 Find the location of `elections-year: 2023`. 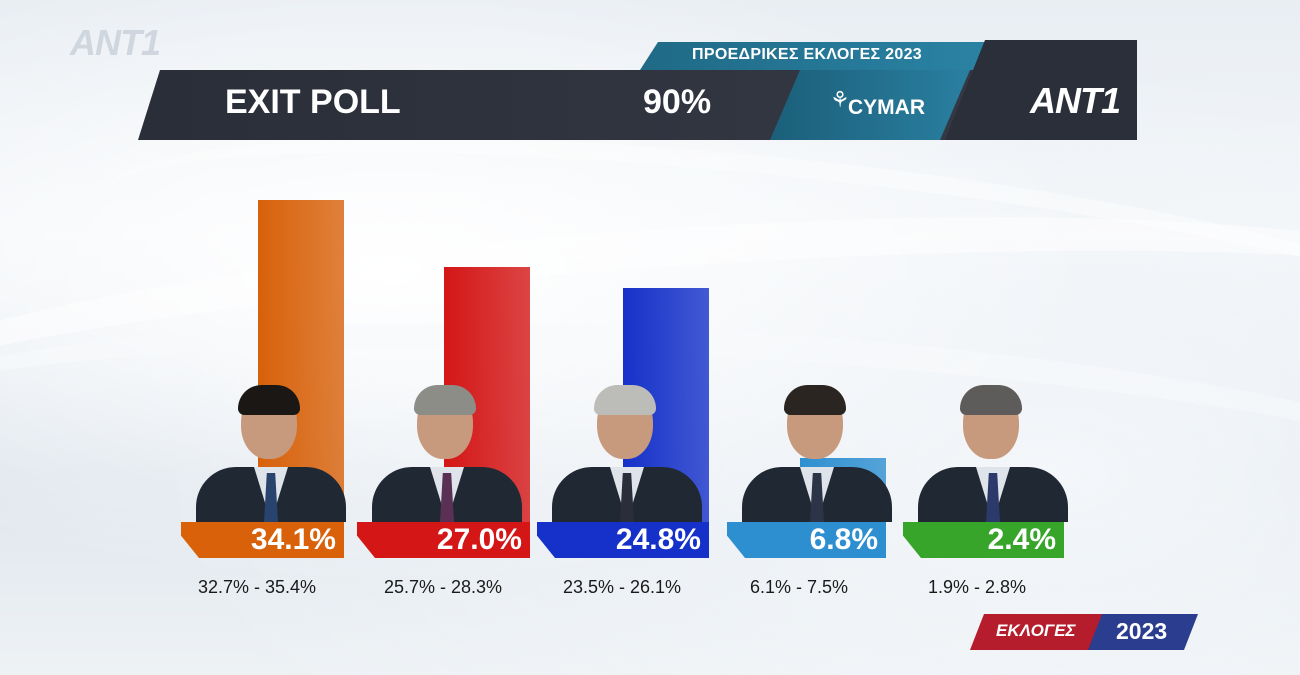

elections-year: 2023 is located at coordinates (1142, 631).